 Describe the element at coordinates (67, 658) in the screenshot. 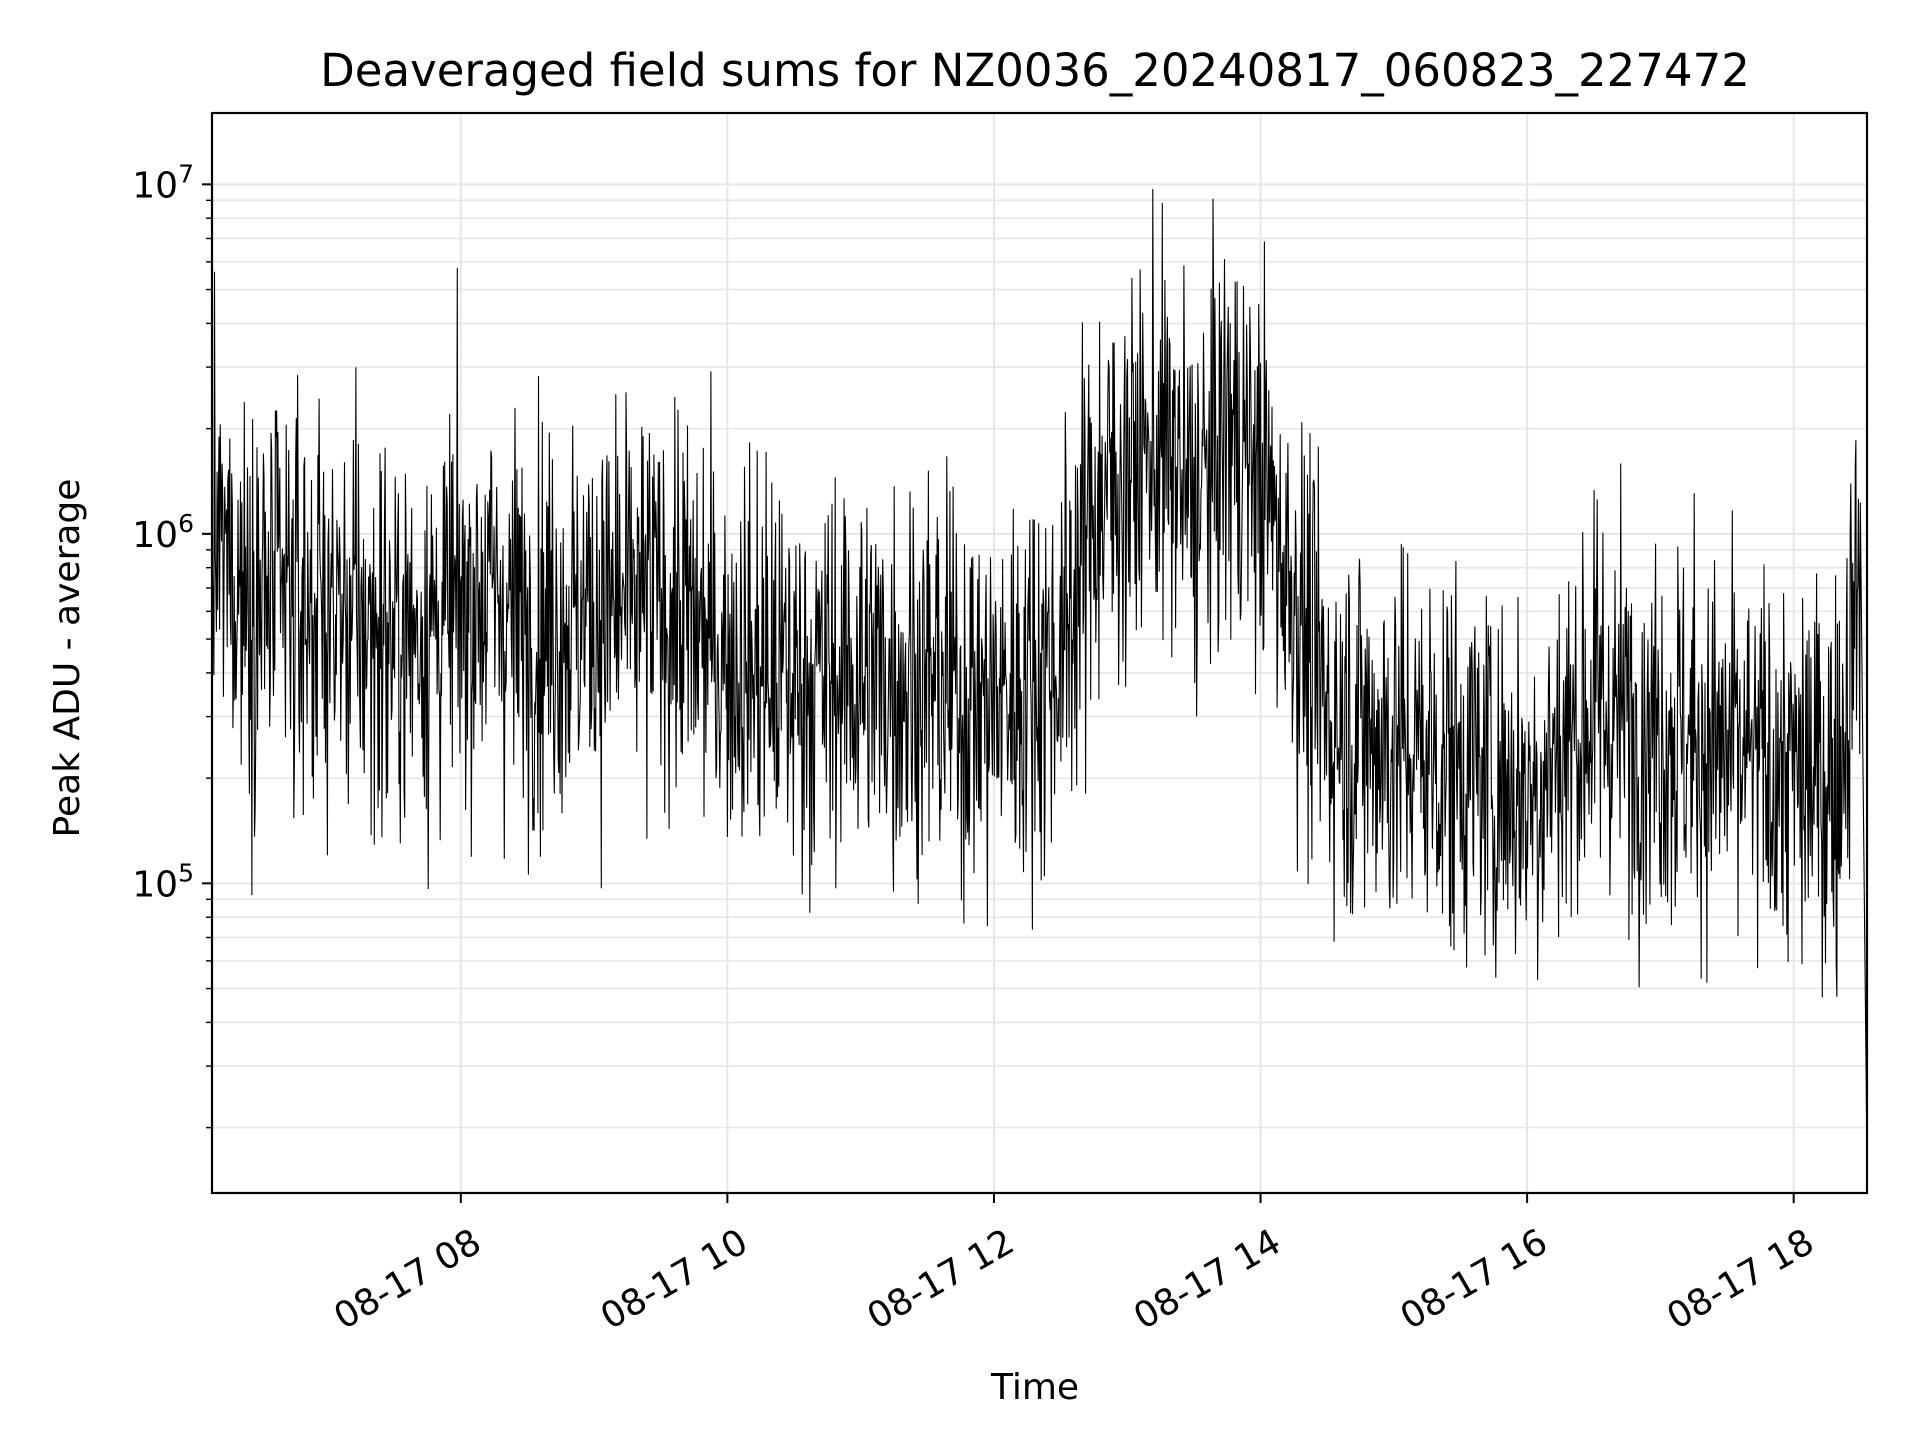

I see `y-axis-label: Peak ADU - average` at that location.